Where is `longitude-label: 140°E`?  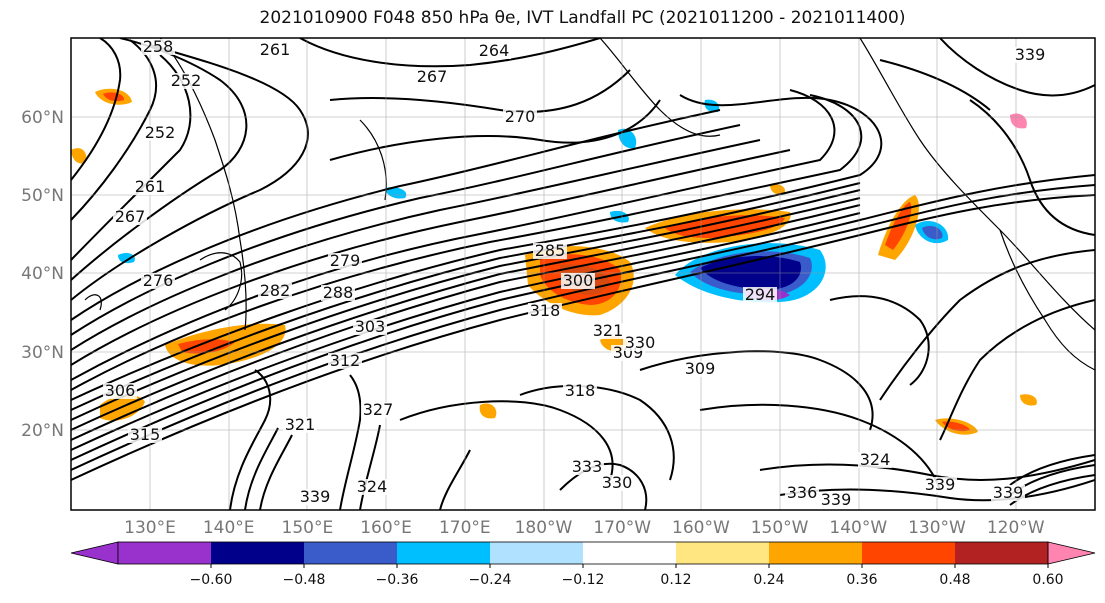
longitude-label: 140°E is located at coordinates (229, 528).